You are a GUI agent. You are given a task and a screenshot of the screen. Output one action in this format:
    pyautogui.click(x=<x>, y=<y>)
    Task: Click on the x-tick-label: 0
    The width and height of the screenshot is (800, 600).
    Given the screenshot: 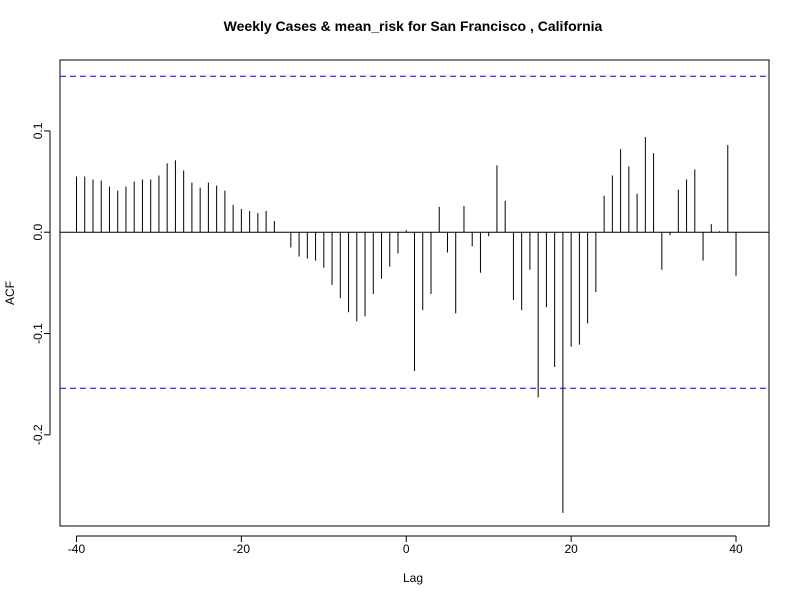 What is the action you would take?
    pyautogui.click(x=406, y=549)
    